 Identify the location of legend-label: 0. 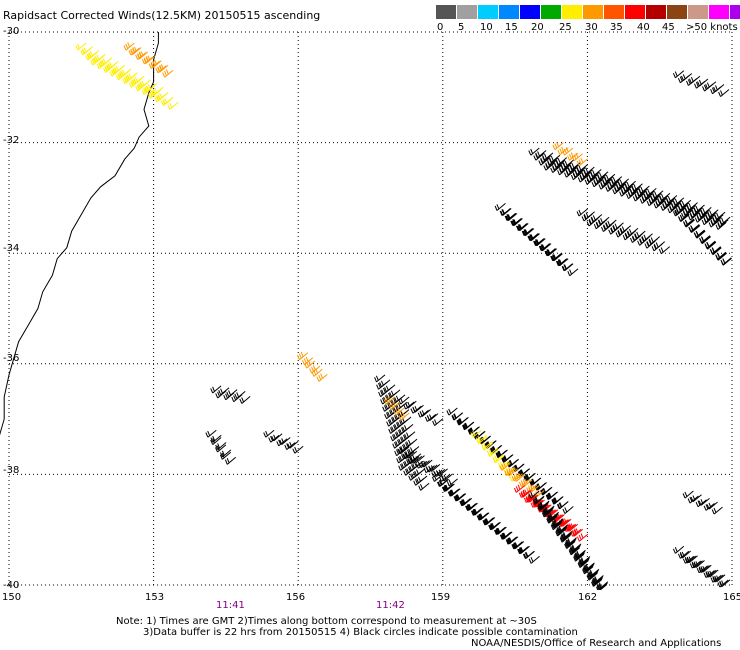
(440, 27).